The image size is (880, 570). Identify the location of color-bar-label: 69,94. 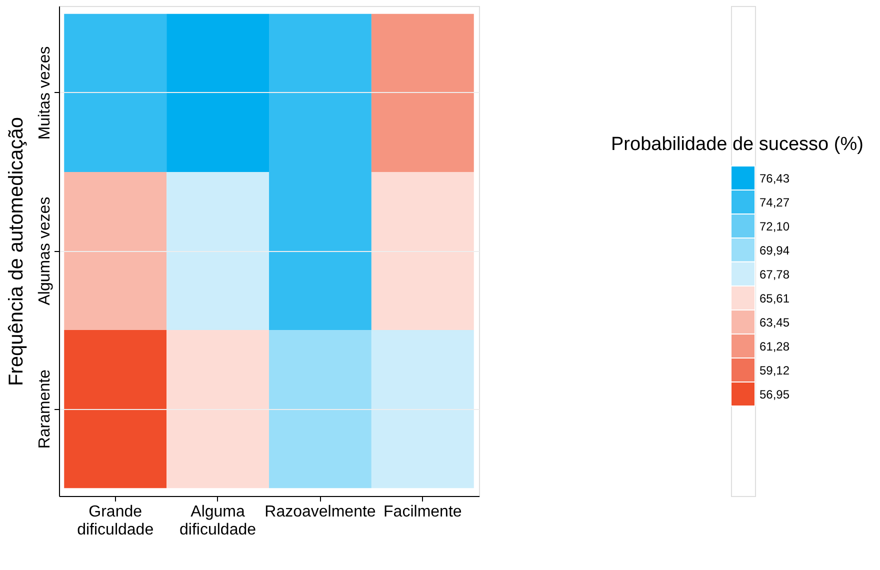
(775, 250).